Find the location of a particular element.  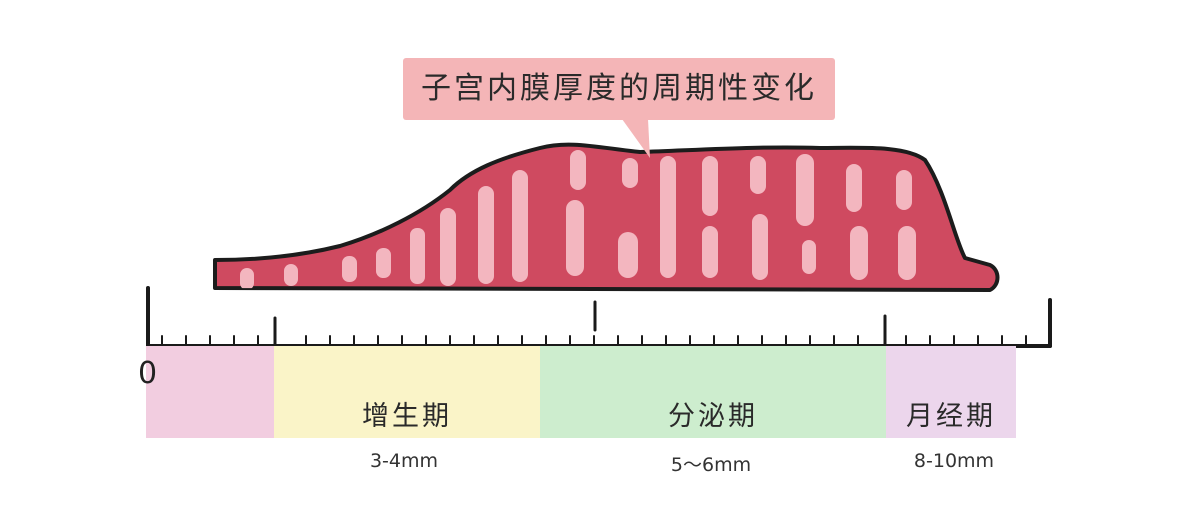

phase-label-proliferative: 增生期 is located at coordinates (407, 416).